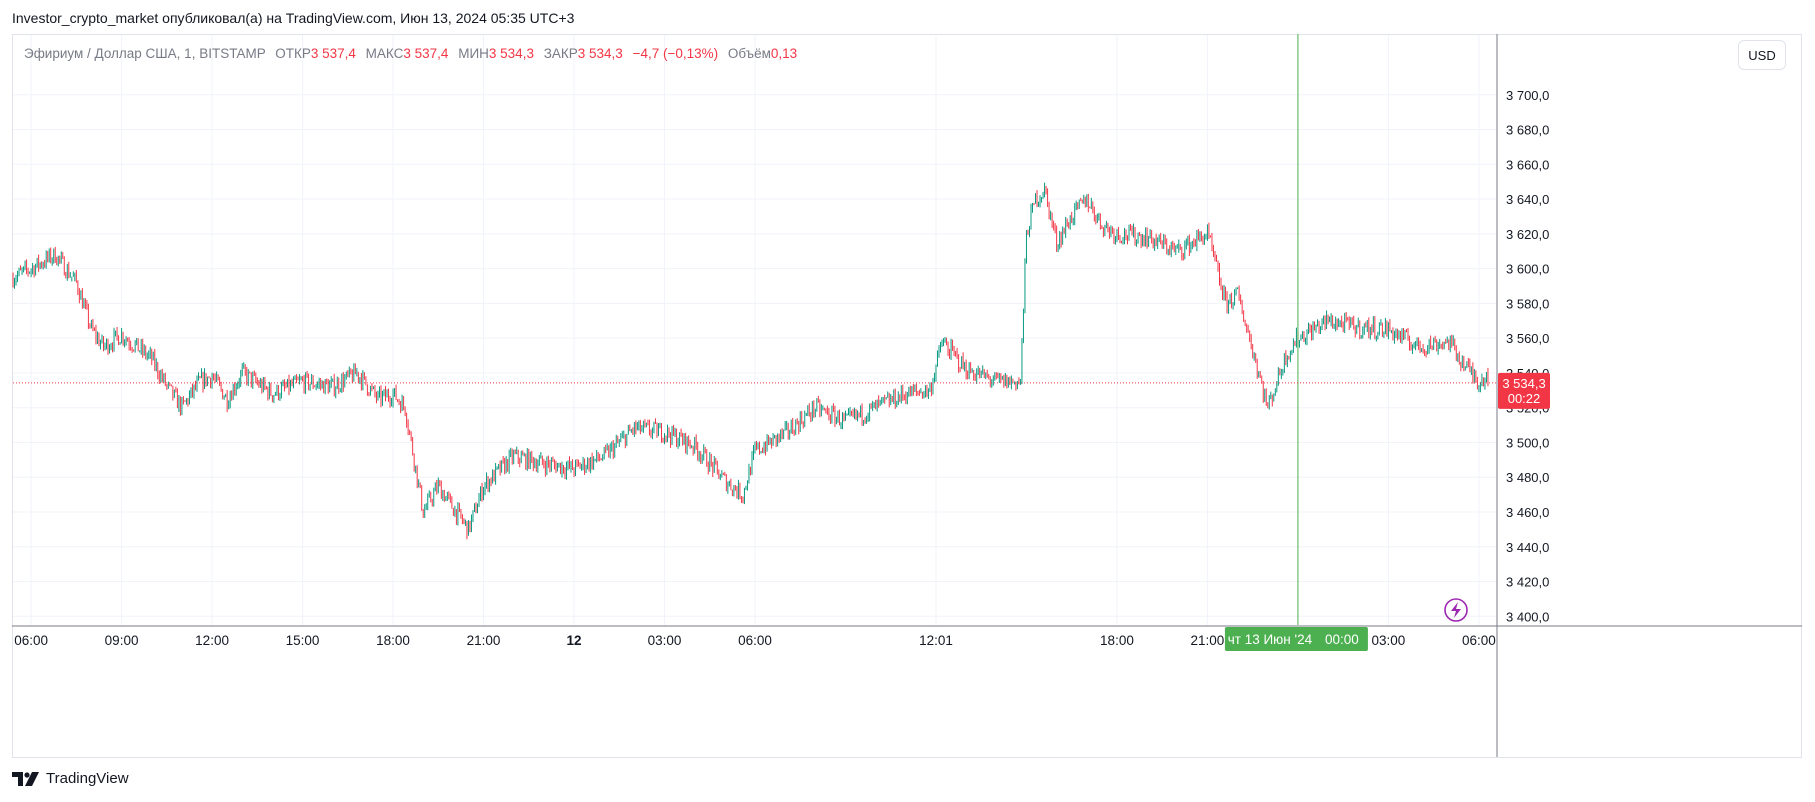 Image resolution: width=1815 pixels, height=802 pixels. What do you see at coordinates (1527, 582) in the screenshot?
I see `y-tick-label: 3 420,0` at bounding box center [1527, 582].